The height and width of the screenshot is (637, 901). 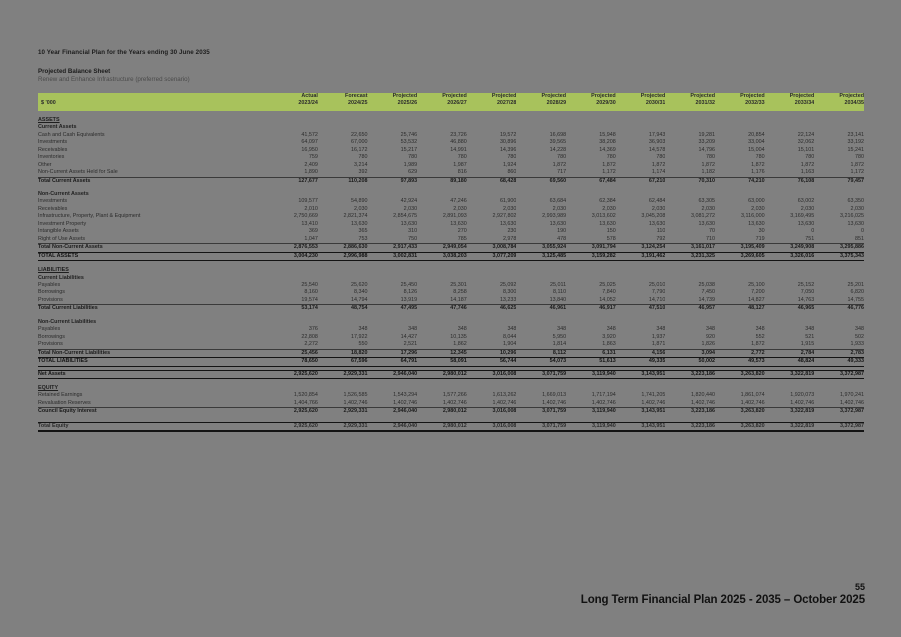 What do you see at coordinates (53, 142) in the screenshot?
I see `row-label: Investments` at bounding box center [53, 142].